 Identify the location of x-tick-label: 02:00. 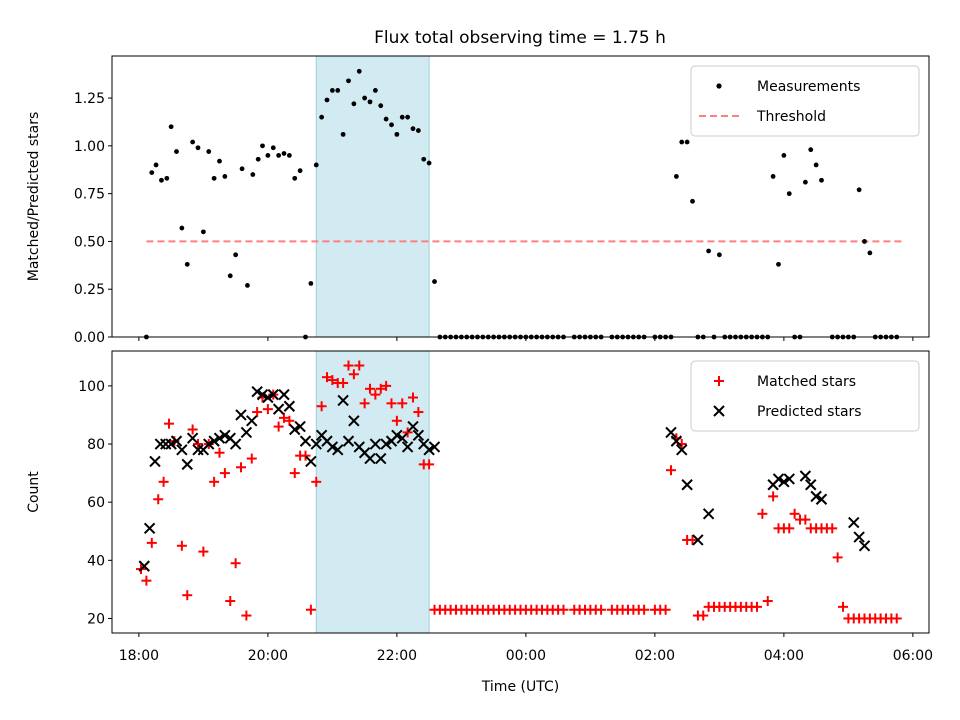
(655, 656).